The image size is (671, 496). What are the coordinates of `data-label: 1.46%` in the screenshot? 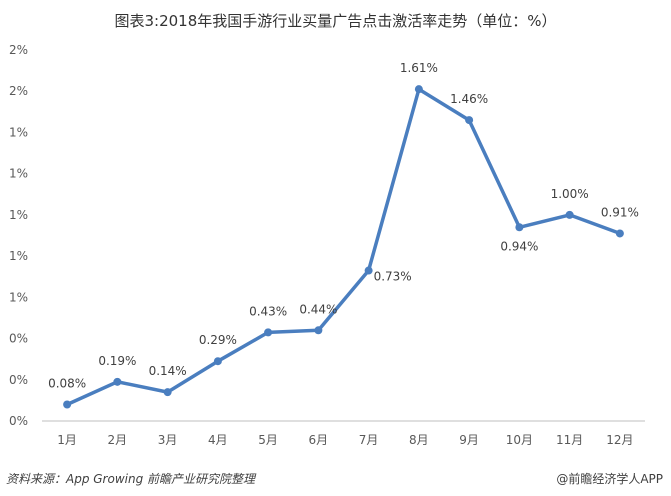 It's located at (469, 99).